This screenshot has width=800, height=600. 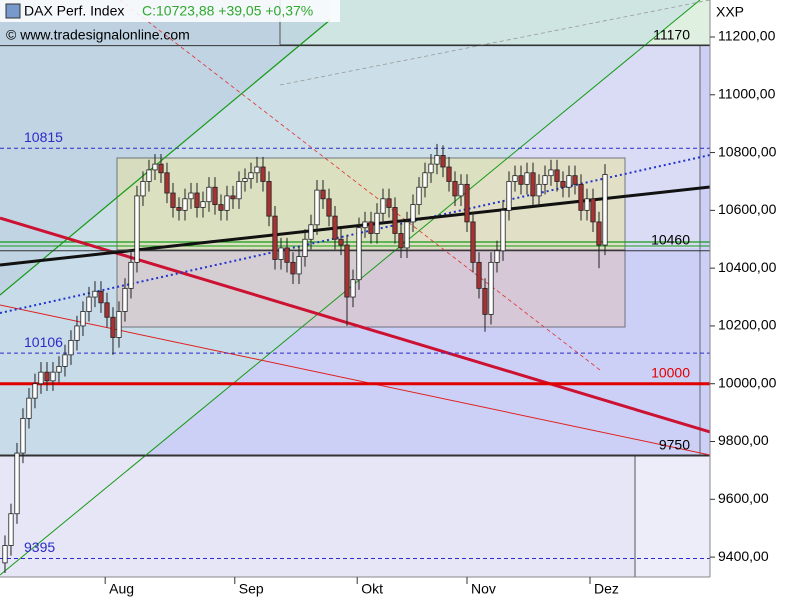 I want to click on quote: C:10723,88 +39,05 +0,37%, so click(x=227, y=11).